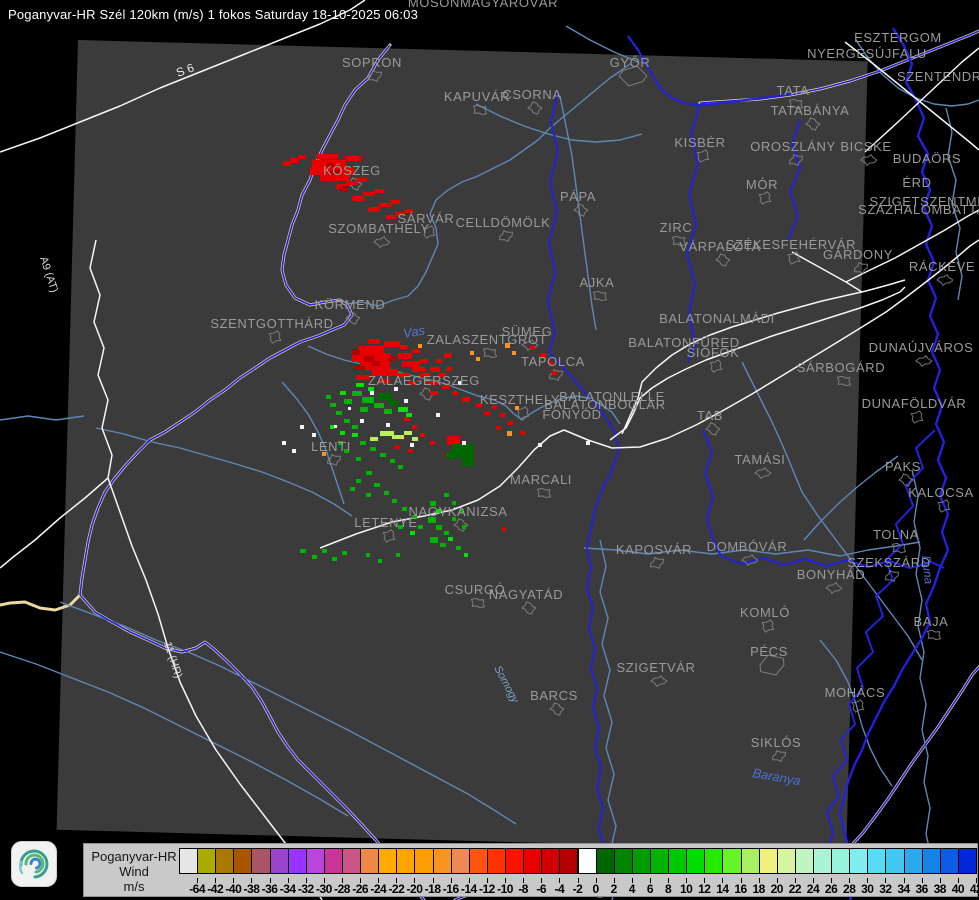 This screenshot has height=900, width=979. What do you see at coordinates (699, 142) in the screenshot?
I see `city-label: KISBÉR` at bounding box center [699, 142].